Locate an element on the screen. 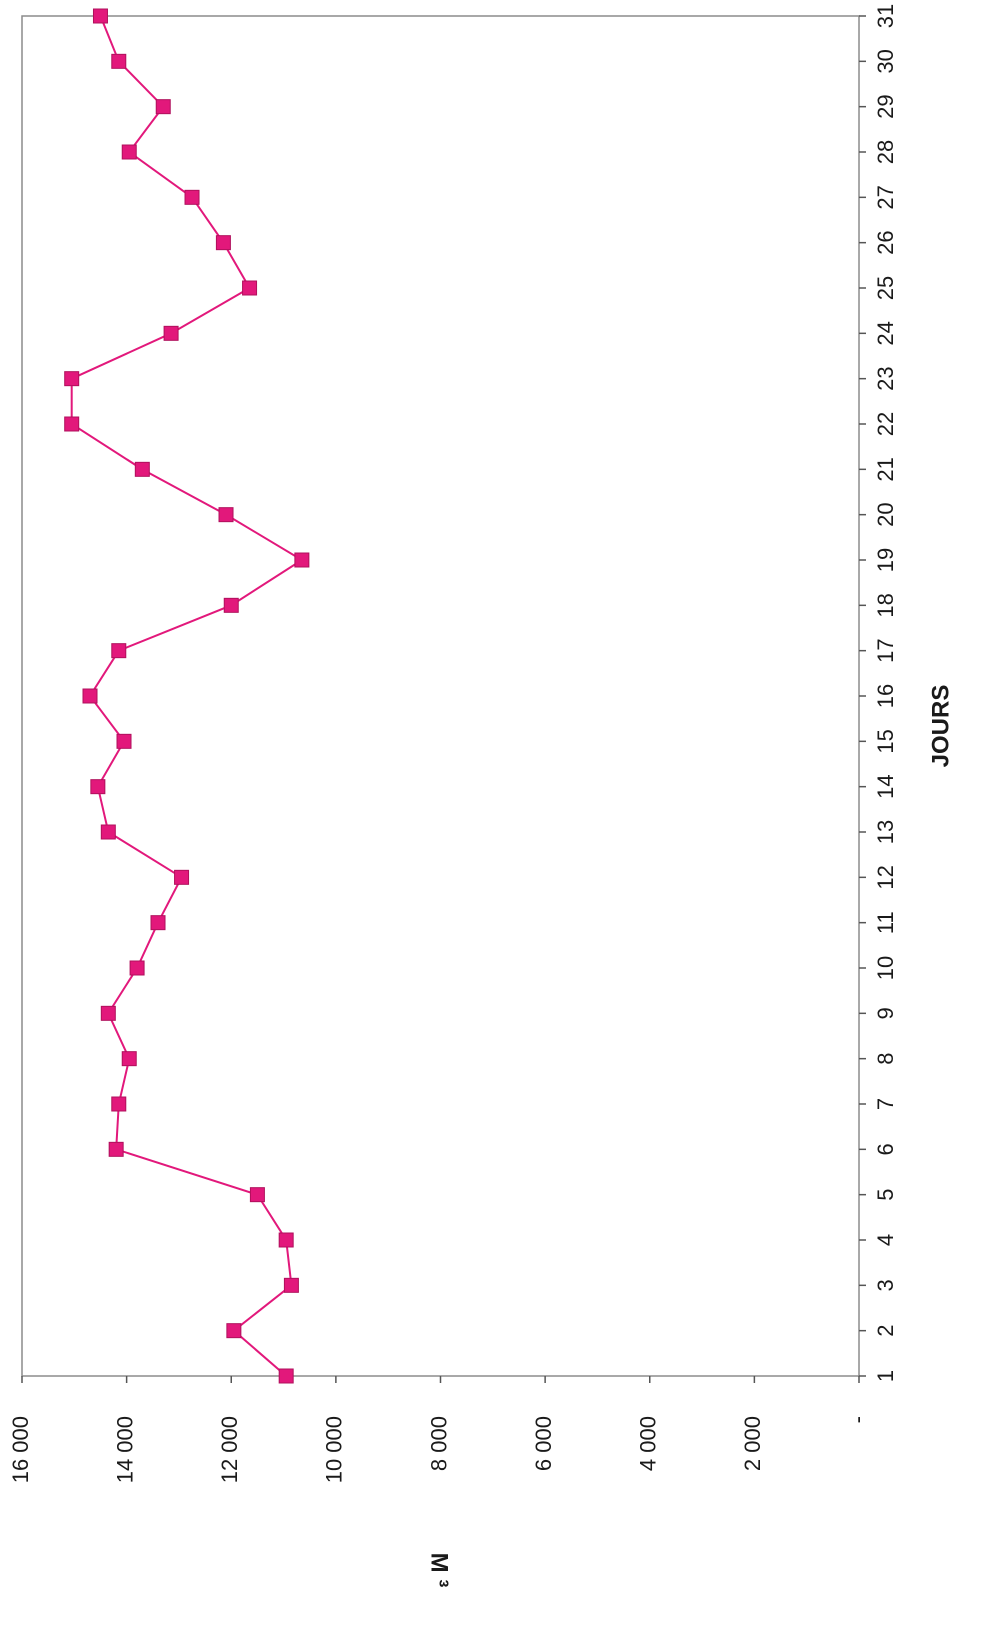 Image resolution: width=1008 pixels, height=1648 pixels. day-tick-label: 29 is located at coordinates (885, 106).